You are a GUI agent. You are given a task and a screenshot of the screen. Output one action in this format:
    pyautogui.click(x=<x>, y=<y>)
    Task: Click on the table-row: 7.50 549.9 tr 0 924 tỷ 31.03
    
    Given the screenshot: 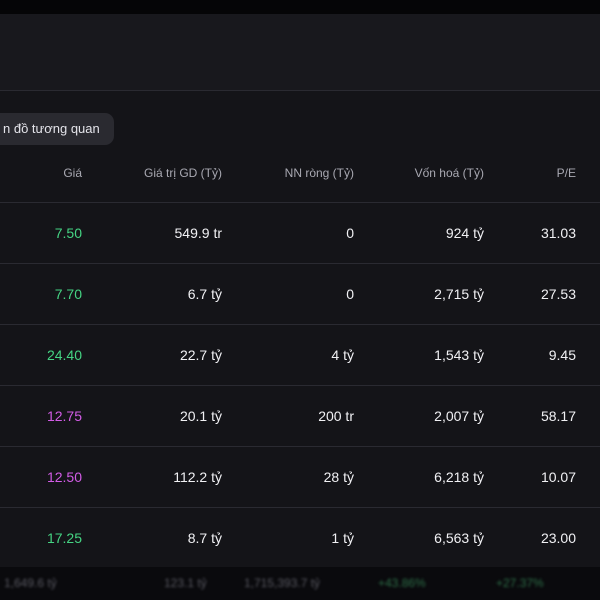 What is the action you would take?
    pyautogui.click(x=300, y=233)
    